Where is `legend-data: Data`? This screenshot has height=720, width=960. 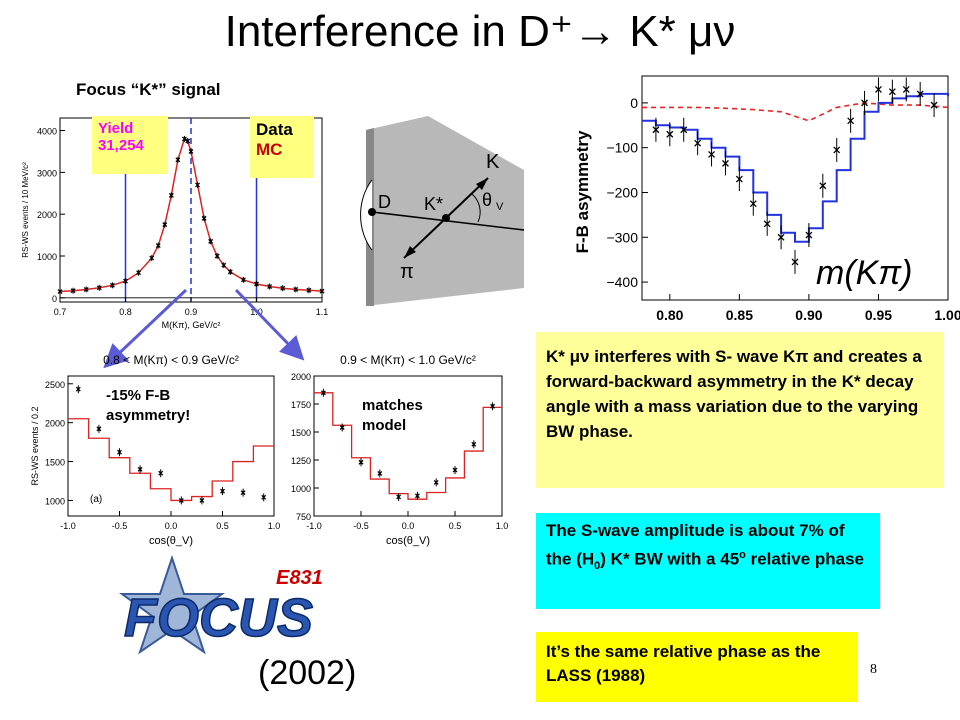 legend-data: Data is located at coordinates (274, 129).